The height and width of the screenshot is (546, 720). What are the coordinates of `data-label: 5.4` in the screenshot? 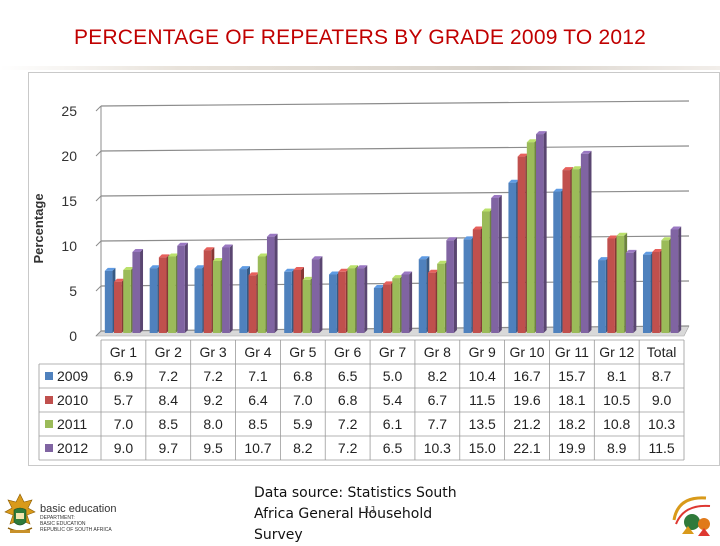 It's located at (393, 400).